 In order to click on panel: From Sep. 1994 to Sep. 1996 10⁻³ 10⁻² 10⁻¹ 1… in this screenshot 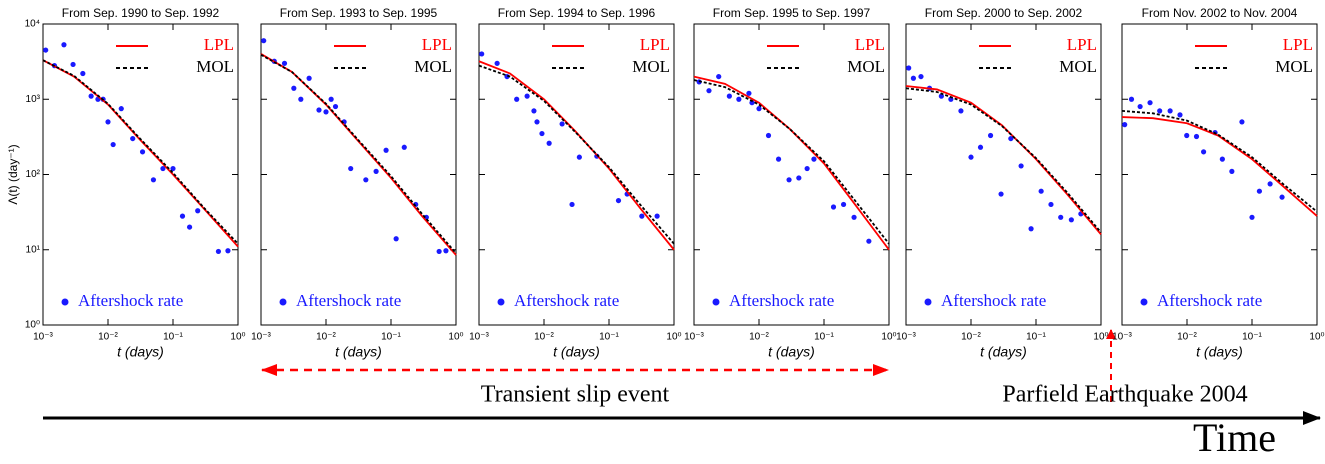, I will do `click(575, 183)`.